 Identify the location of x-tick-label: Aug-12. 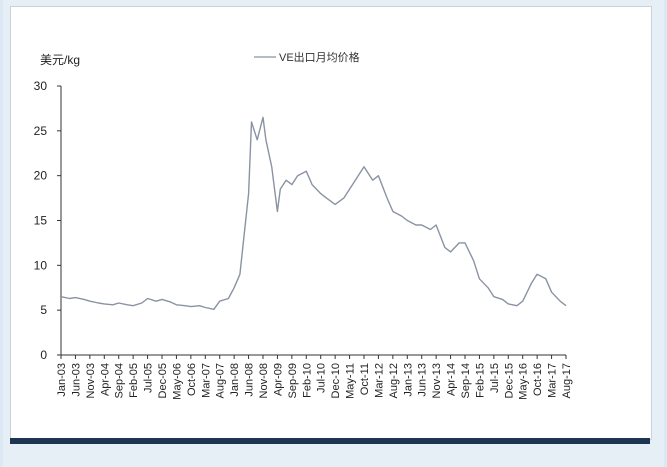
(394, 380).